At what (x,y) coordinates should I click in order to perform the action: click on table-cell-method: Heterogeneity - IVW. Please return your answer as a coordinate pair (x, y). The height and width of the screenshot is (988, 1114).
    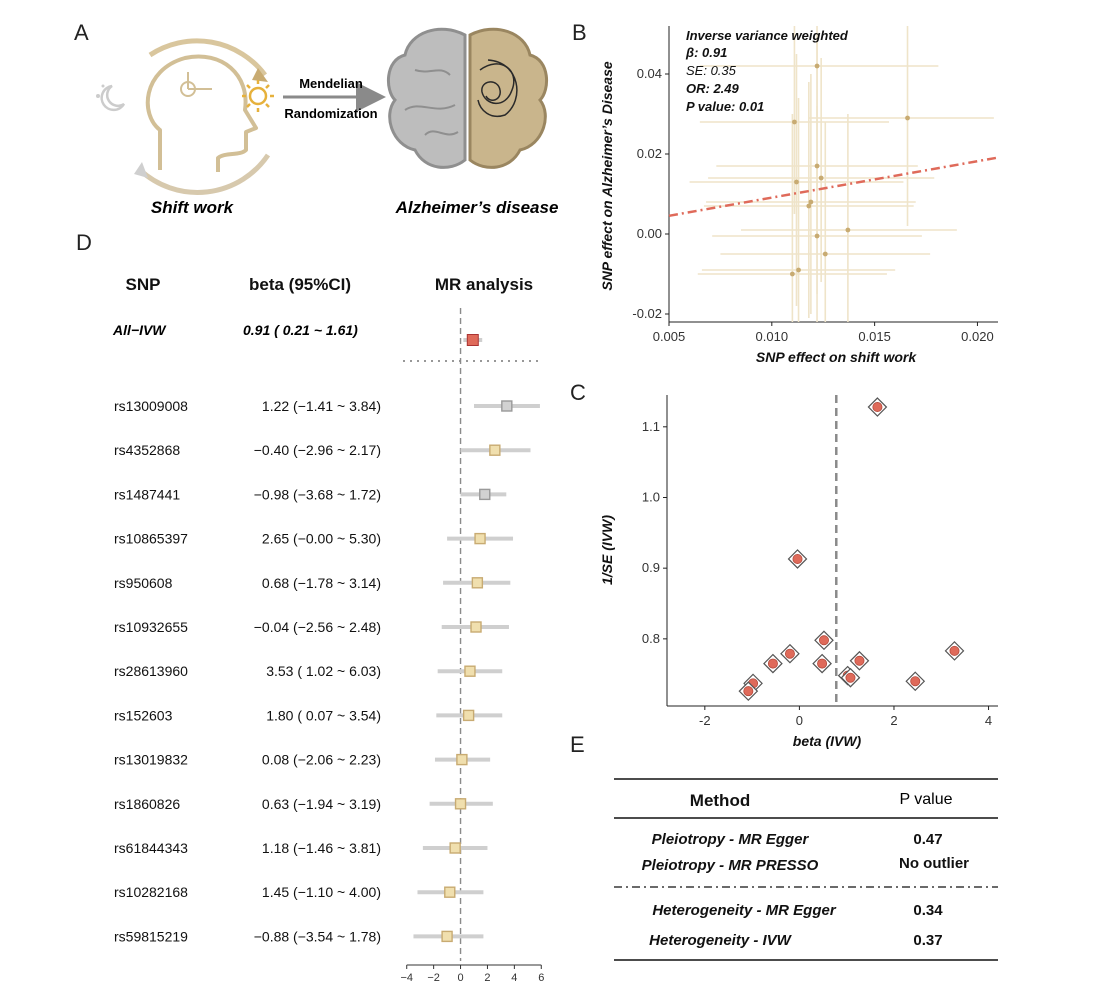
    Looking at the image, I should click on (721, 940).